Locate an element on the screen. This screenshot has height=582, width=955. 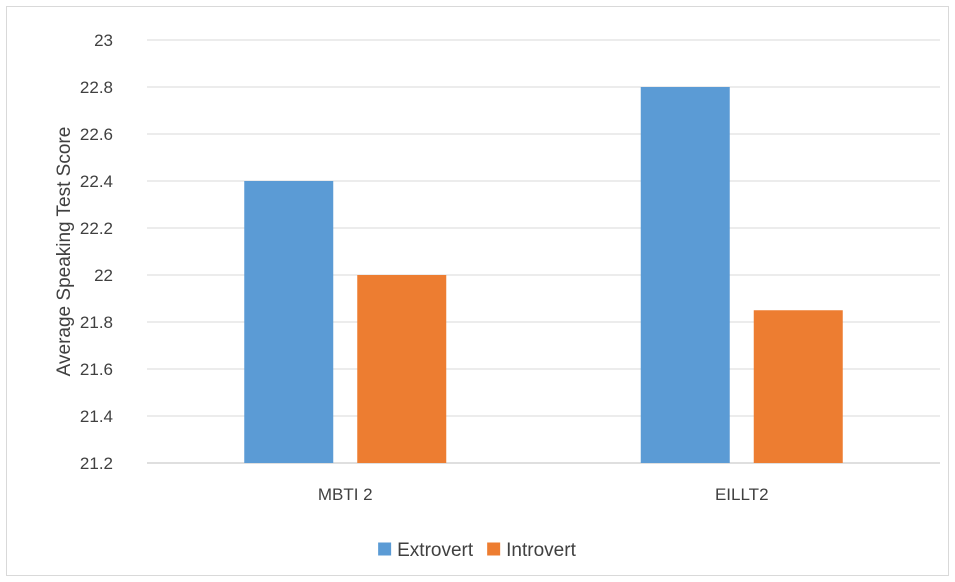
y-tick-label: 22.4 is located at coordinates (96, 181).